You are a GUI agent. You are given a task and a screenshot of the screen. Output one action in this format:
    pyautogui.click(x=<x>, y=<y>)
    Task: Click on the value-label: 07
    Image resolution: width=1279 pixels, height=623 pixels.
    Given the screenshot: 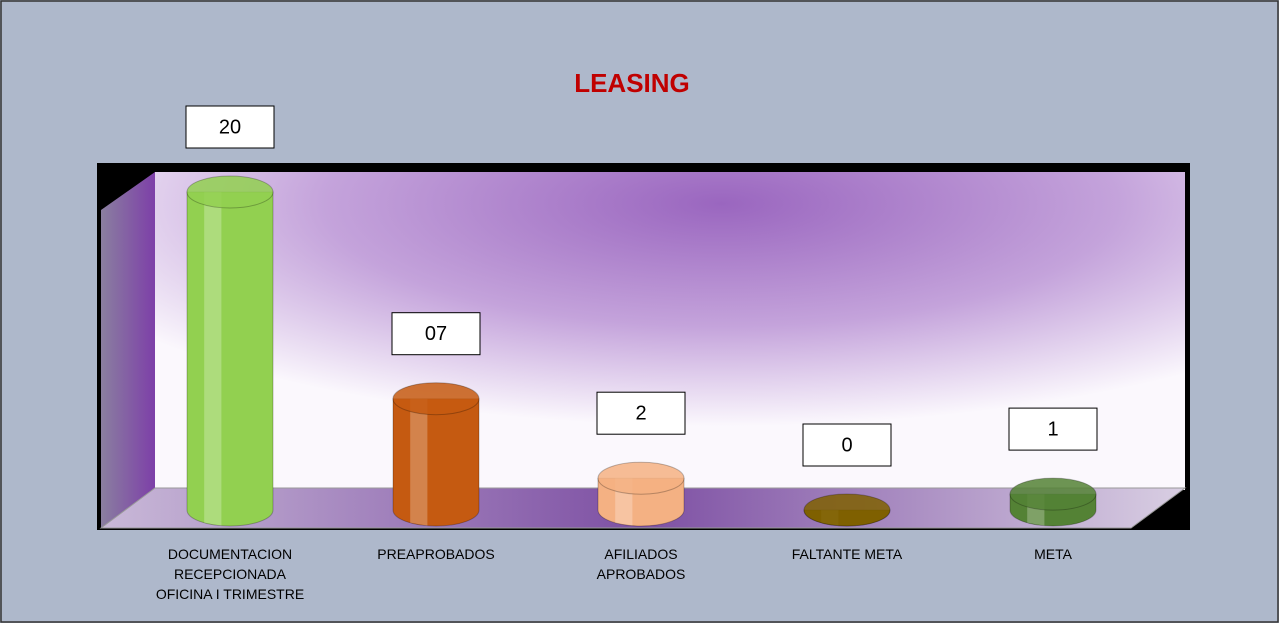 What is the action you would take?
    pyautogui.click(x=436, y=334)
    